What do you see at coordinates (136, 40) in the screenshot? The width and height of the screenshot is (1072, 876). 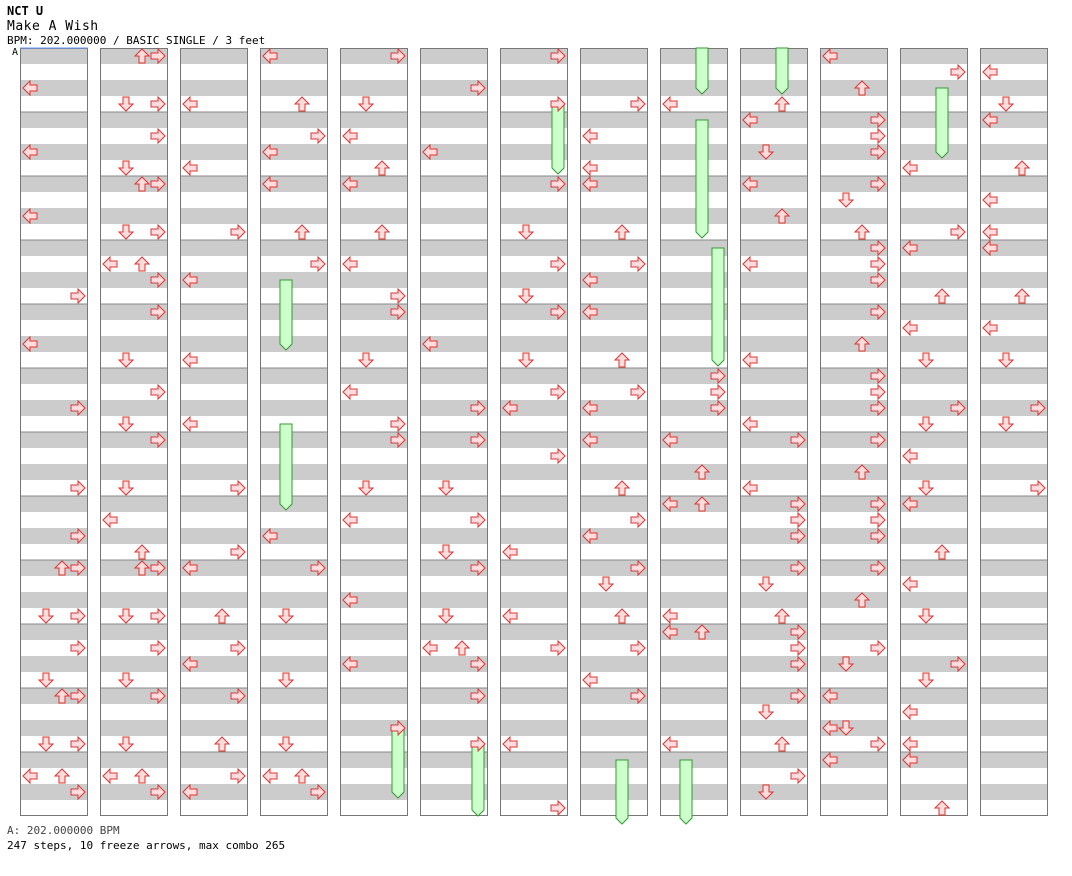 I see `chart-info: BPM: 202.000000 / BASIC SINGLE / 3 feet` at bounding box center [136, 40].